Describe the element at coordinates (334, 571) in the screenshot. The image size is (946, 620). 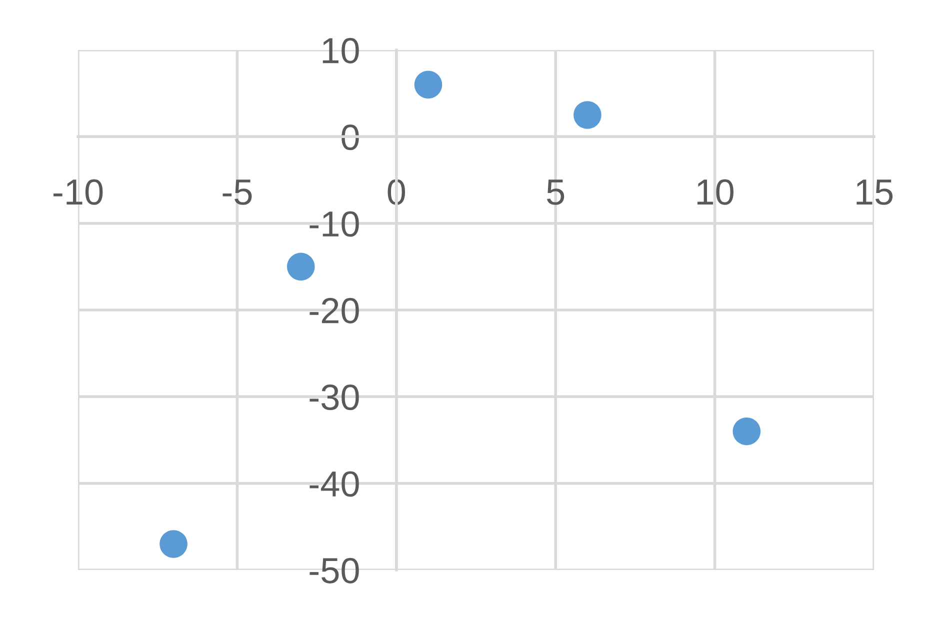
I see `y-tick-label: -50` at that location.